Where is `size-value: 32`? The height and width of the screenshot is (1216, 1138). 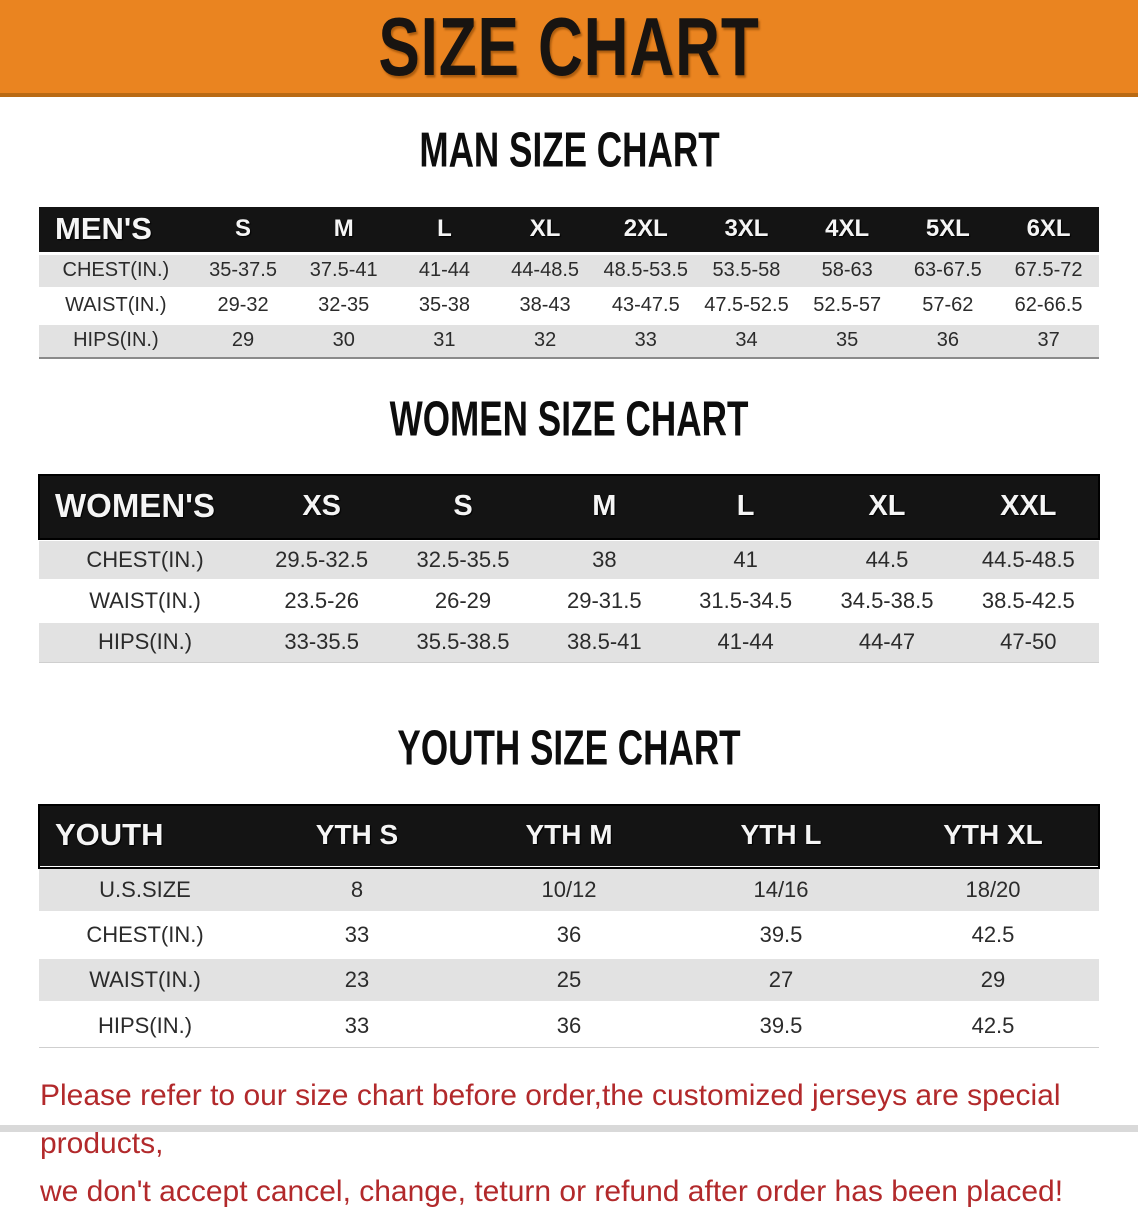
size-value: 32 is located at coordinates (545, 339).